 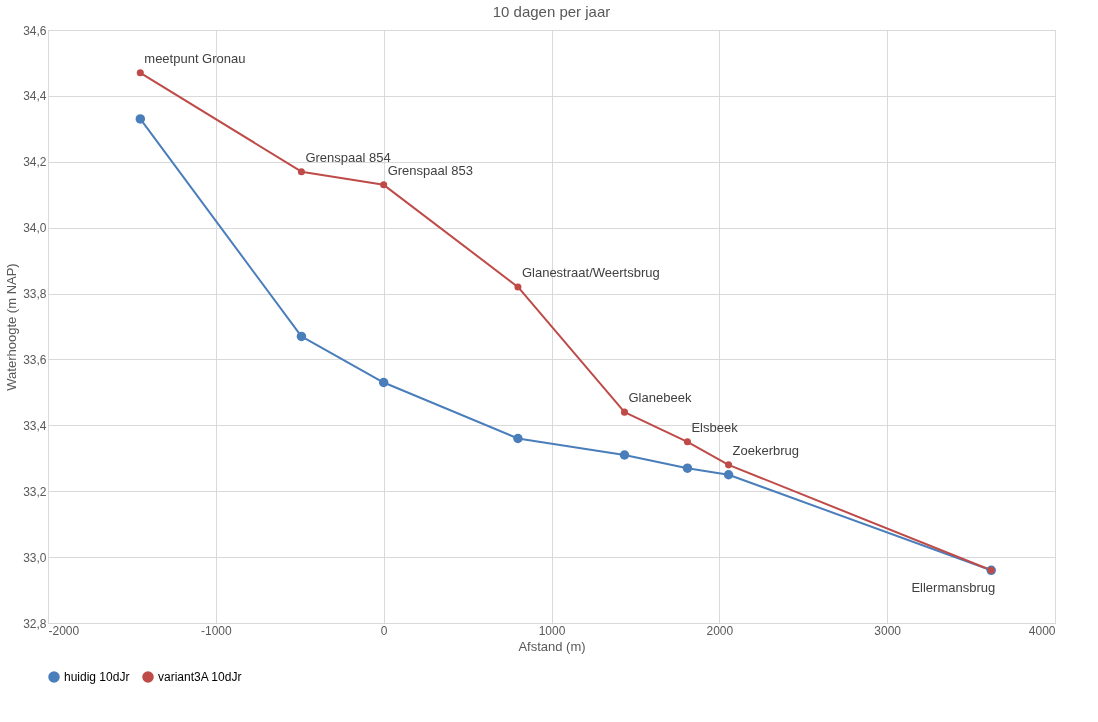 What do you see at coordinates (552, 646) in the screenshot?
I see `x-axis-title: Afstand (m)` at bounding box center [552, 646].